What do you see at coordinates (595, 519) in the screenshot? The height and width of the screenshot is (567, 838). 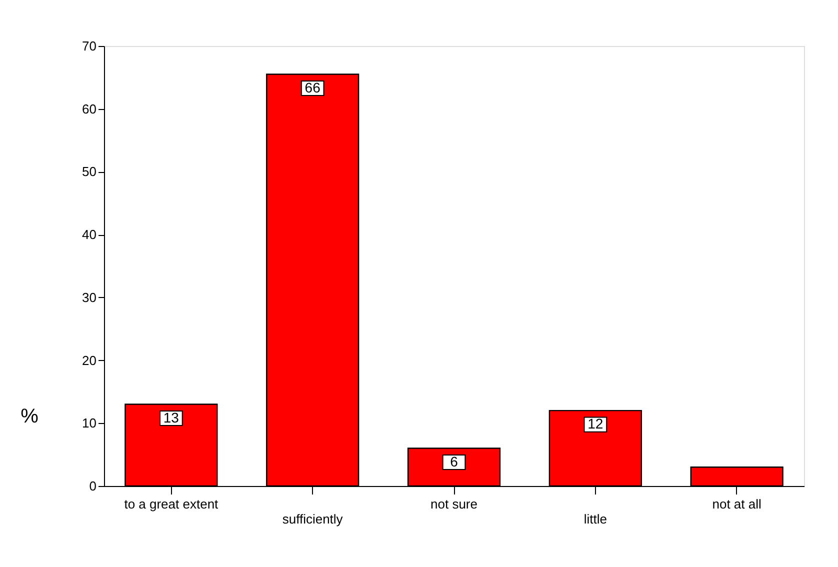 I see `x-tick-label: little` at bounding box center [595, 519].